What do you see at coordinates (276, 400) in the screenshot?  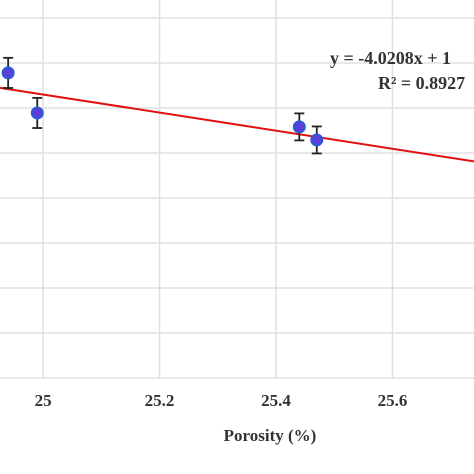 I see `x-tick-label: 25.4` at bounding box center [276, 400].